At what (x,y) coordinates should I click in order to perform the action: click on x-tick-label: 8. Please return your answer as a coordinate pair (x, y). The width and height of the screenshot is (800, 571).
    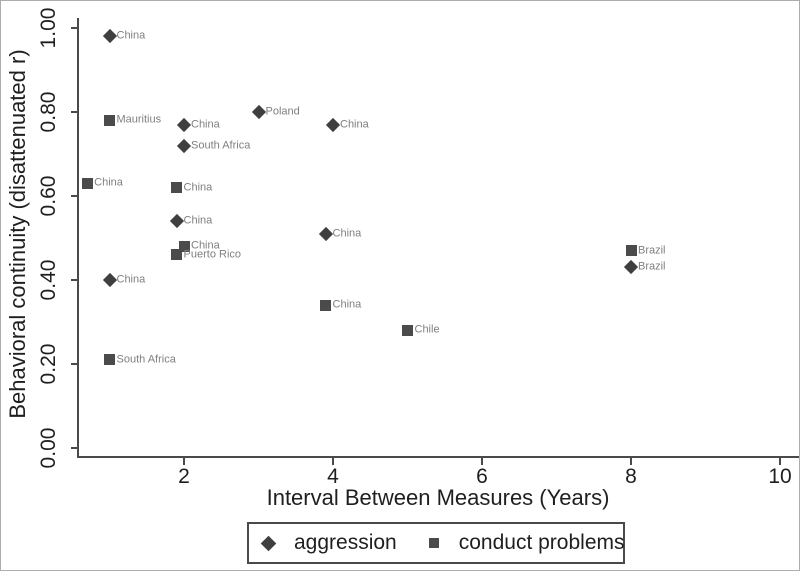
    Looking at the image, I should click on (631, 476).